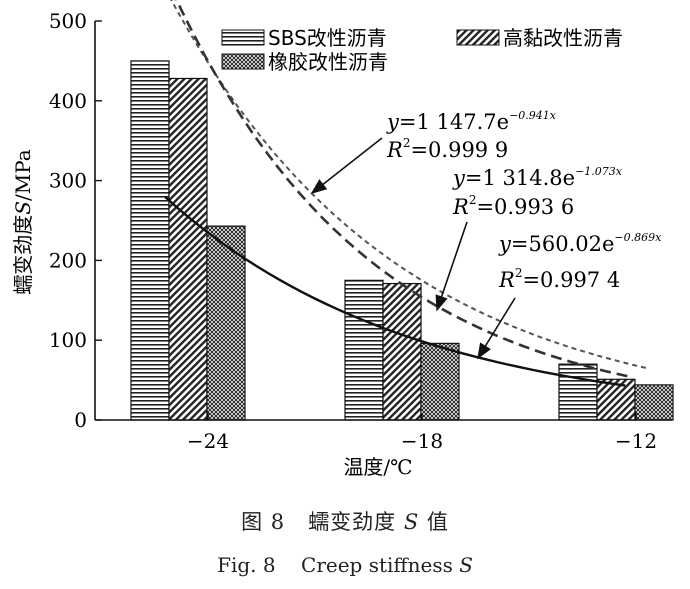 The height and width of the screenshot is (589, 690). I want to click on bar-3-m24, so click(226, 323).